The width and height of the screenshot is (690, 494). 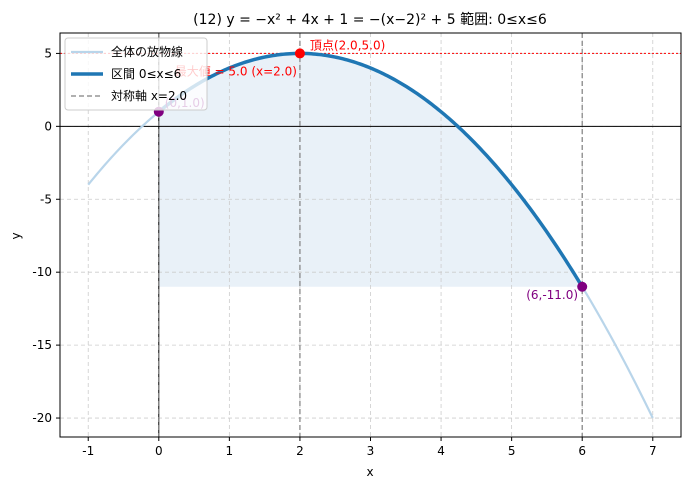 What do you see at coordinates (552, 295) in the screenshot?
I see `point-label-2: (6,-11.0)` at bounding box center [552, 295].